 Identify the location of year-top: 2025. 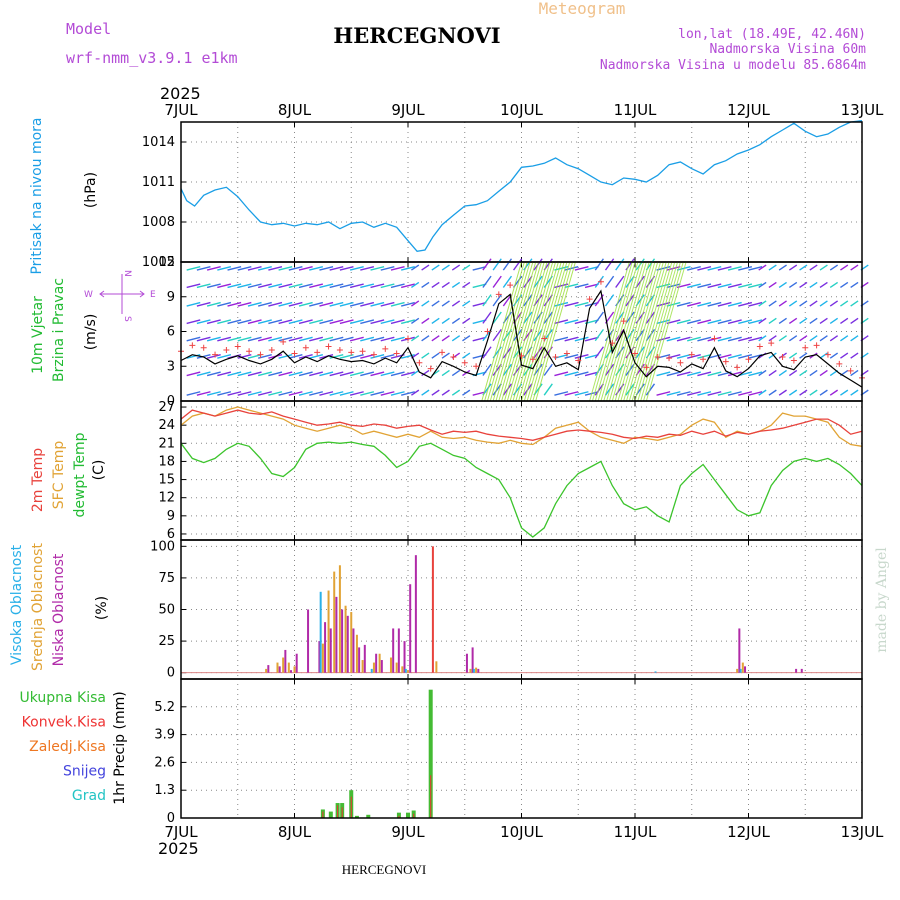
(180, 93).